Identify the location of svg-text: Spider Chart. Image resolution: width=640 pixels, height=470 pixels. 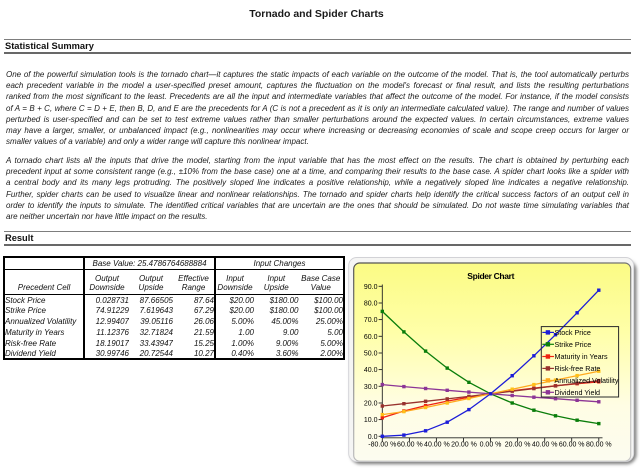
(490, 276).